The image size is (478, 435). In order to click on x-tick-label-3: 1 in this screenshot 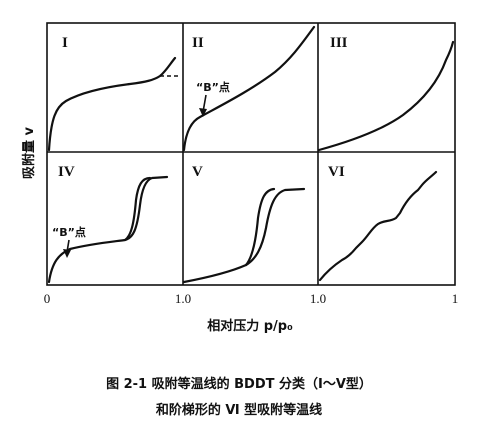, I will do `click(455, 298)`.